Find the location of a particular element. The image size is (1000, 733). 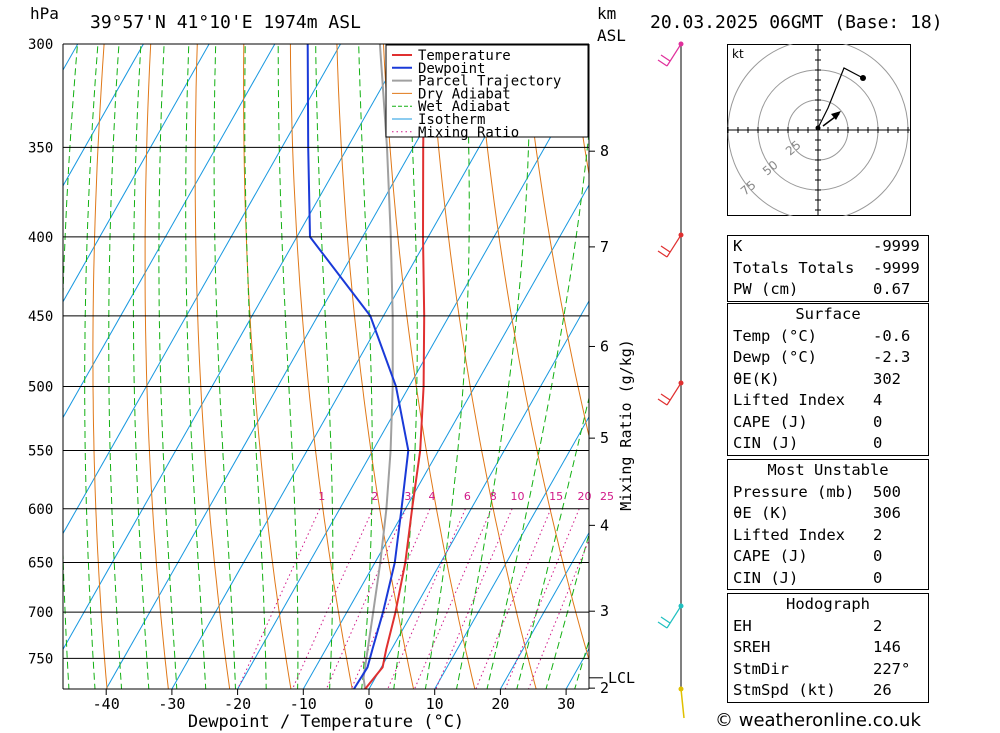

pressure-tick-label: 650 is located at coordinates (40, 563).